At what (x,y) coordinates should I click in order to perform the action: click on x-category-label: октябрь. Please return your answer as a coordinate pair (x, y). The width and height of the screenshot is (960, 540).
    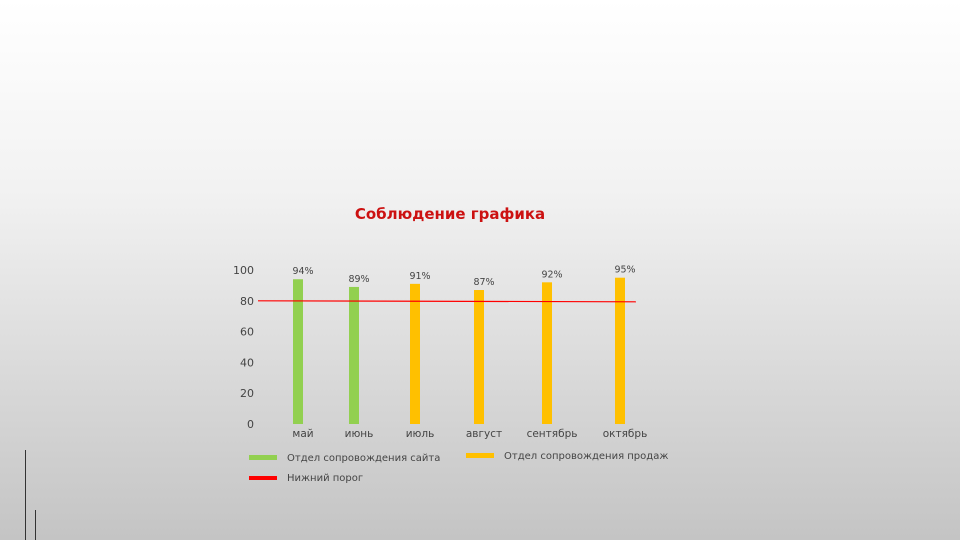
    Looking at the image, I should click on (625, 434).